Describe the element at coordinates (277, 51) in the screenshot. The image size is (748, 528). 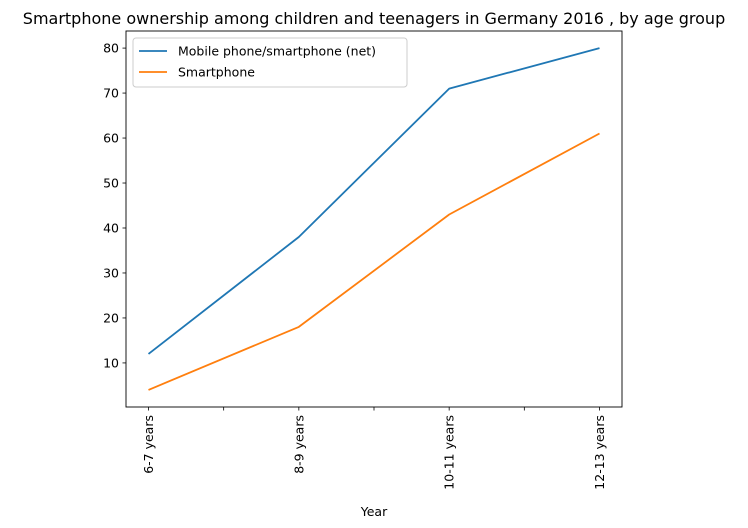
I see `legend-label-mobile-phone: Mobile phone/smartphone (net)` at that location.